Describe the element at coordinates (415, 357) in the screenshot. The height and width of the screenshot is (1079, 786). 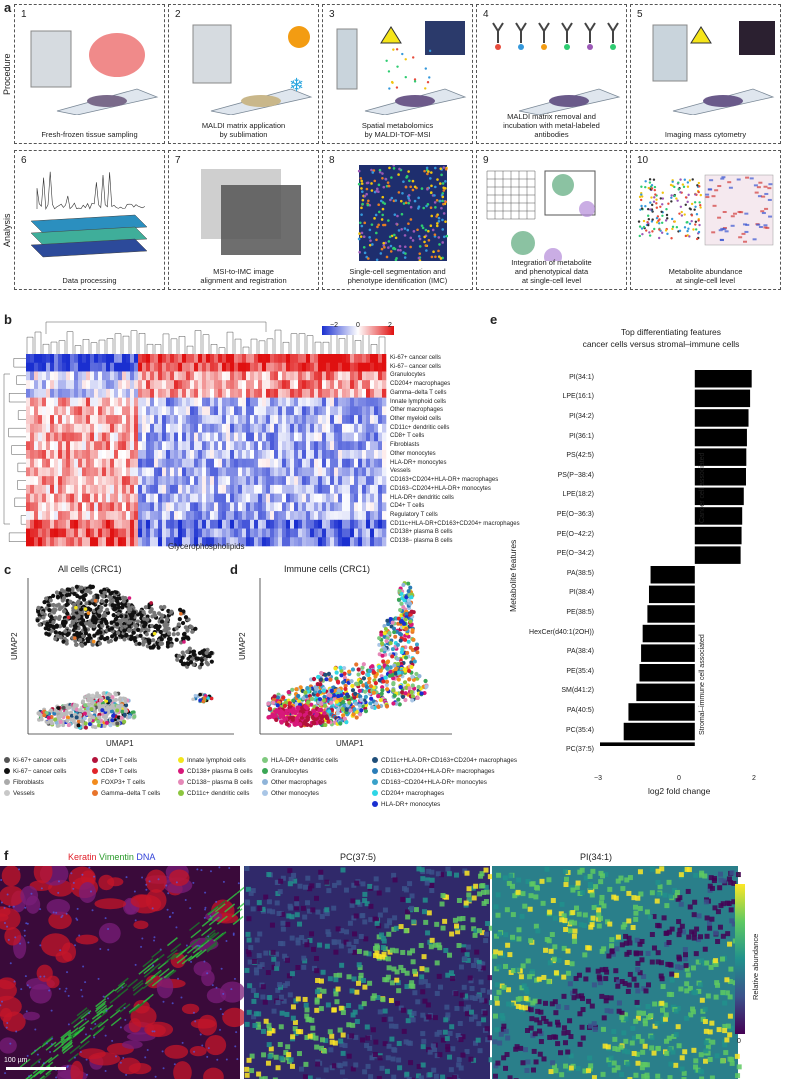
I see `heatmap-row-label: Ki-67+ cancer cells` at that location.